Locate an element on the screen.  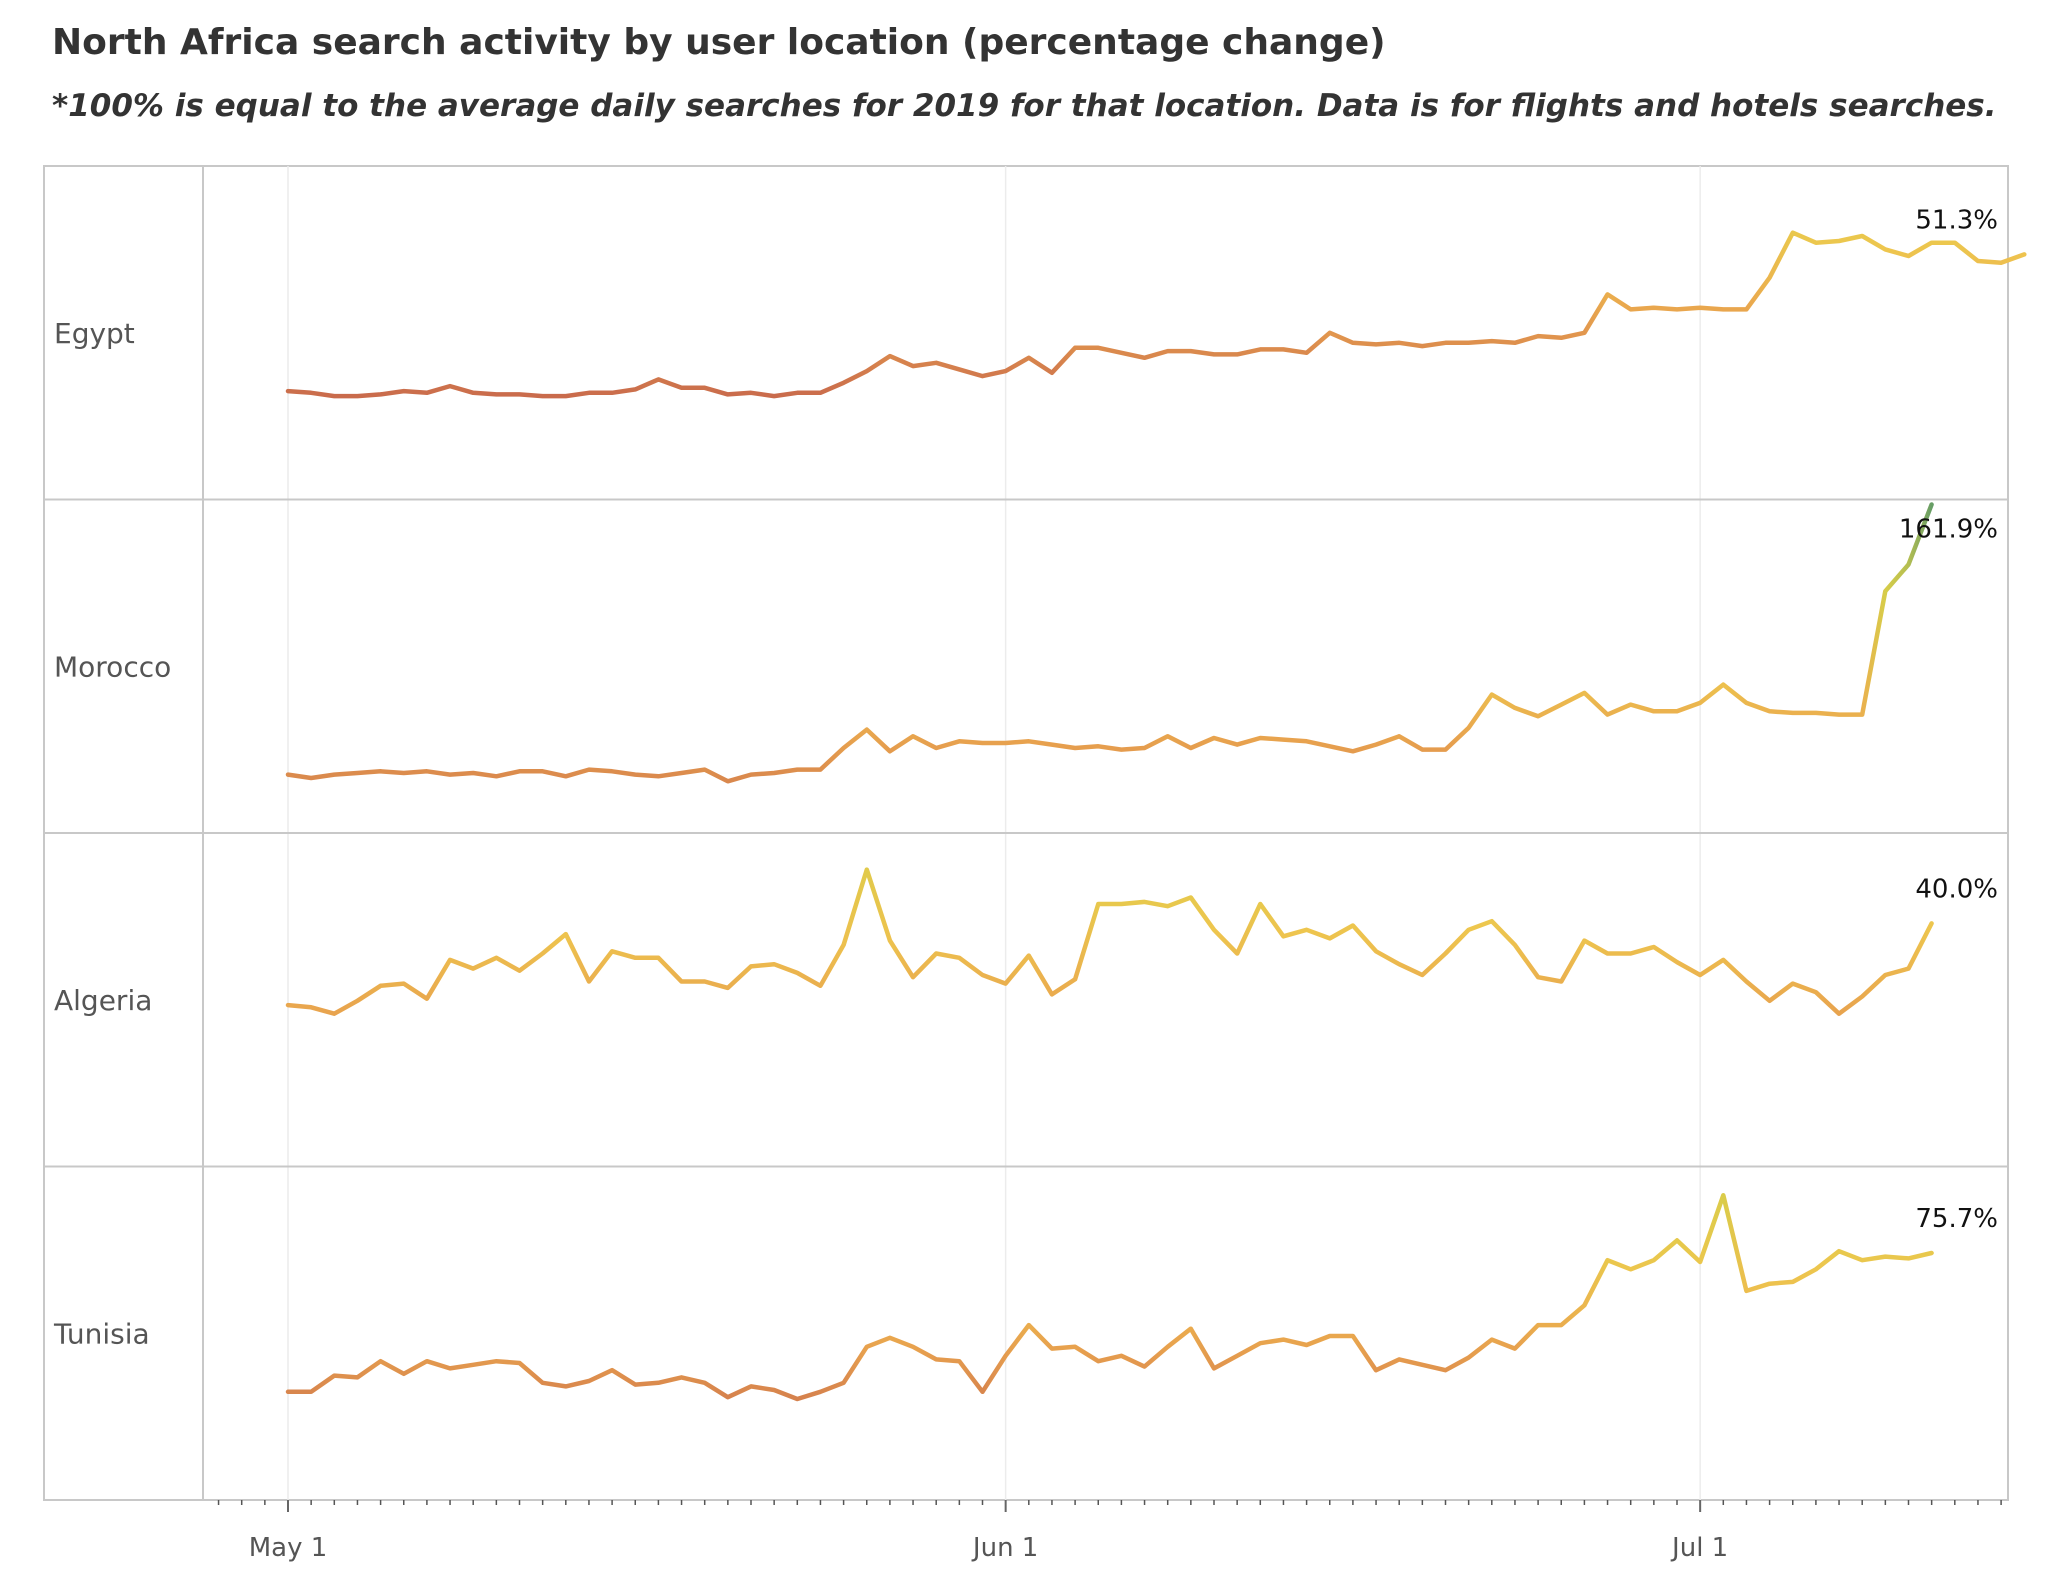
series-line-algeria is located at coordinates (1109, 941).